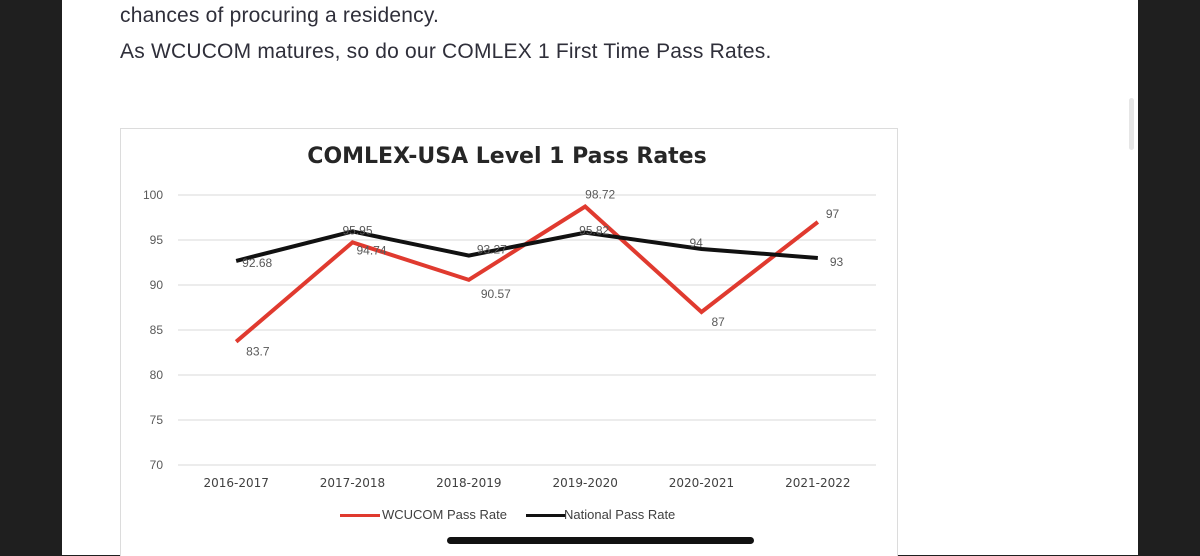 Image resolution: width=1200 pixels, height=556 pixels. I want to click on data-label: 95.95, so click(358, 230).